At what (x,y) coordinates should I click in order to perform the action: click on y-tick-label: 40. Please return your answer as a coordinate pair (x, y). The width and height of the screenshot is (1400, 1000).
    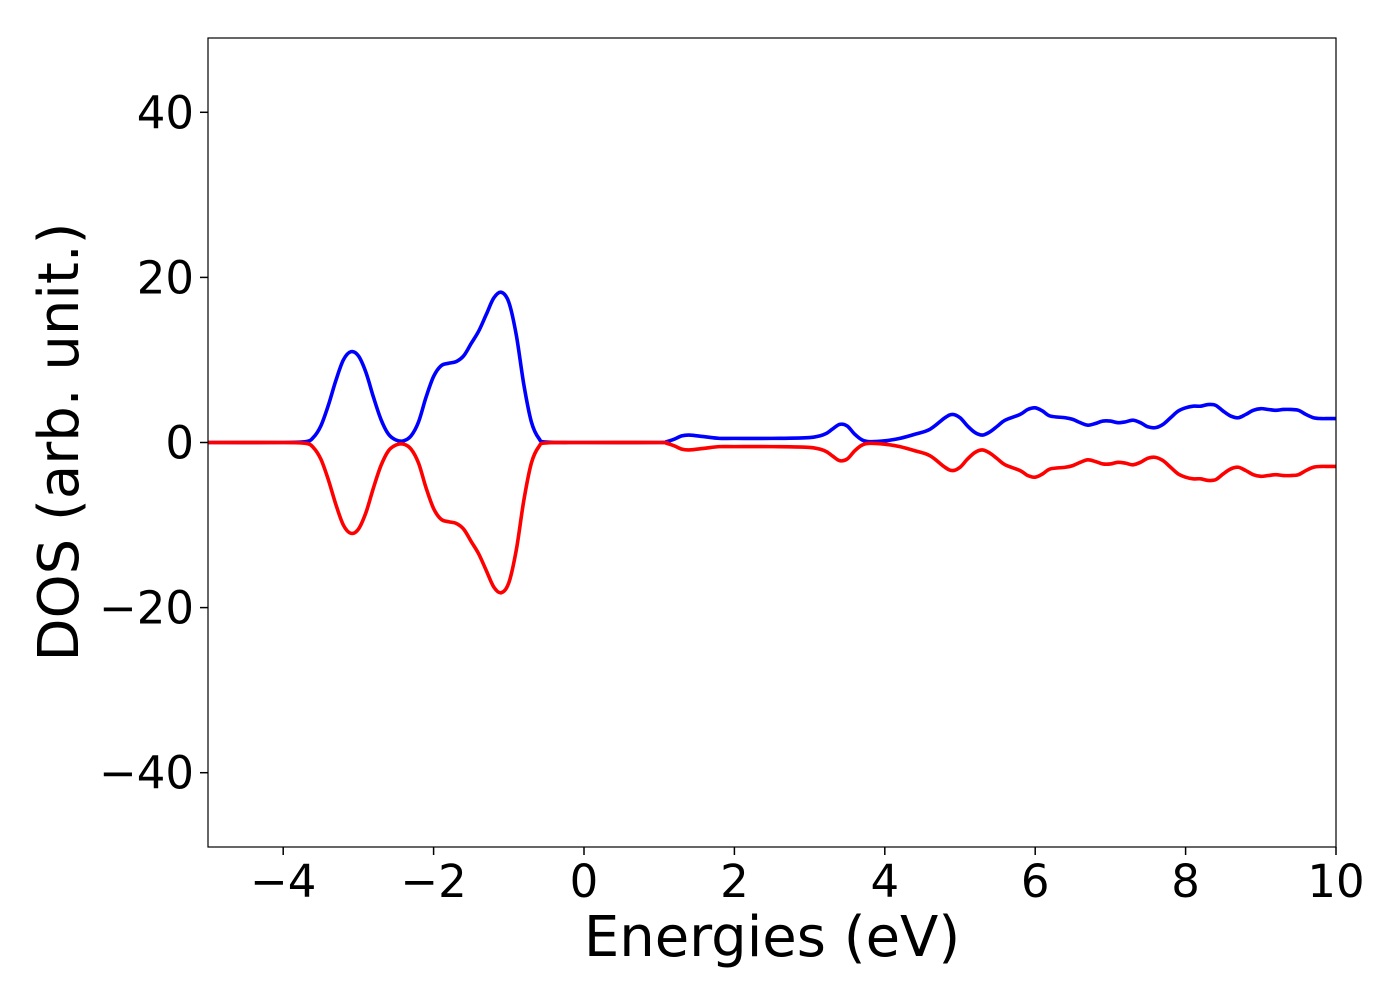
    Looking at the image, I should click on (165, 112).